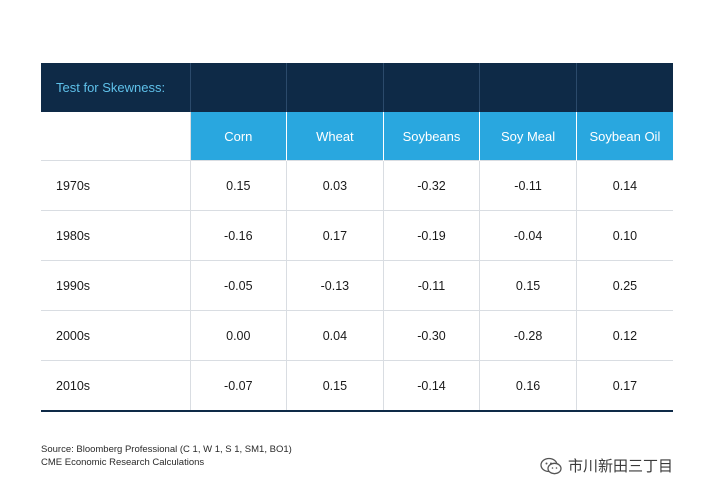 This screenshot has height=500, width=720. Describe the element at coordinates (624, 235) in the screenshot. I see `table-cell: 0.10` at that location.